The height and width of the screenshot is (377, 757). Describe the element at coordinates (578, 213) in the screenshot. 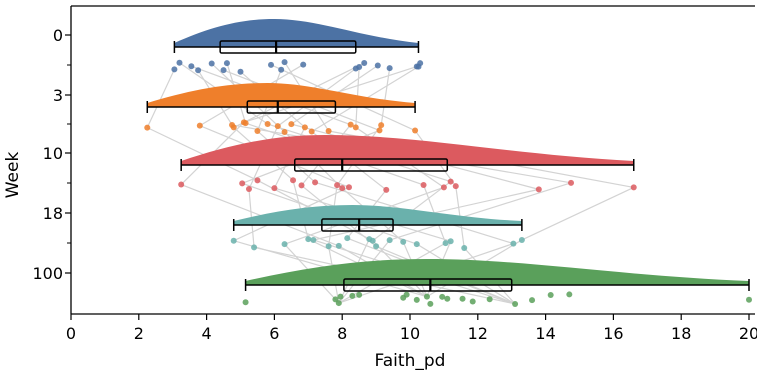

I see `connector-line` at that location.